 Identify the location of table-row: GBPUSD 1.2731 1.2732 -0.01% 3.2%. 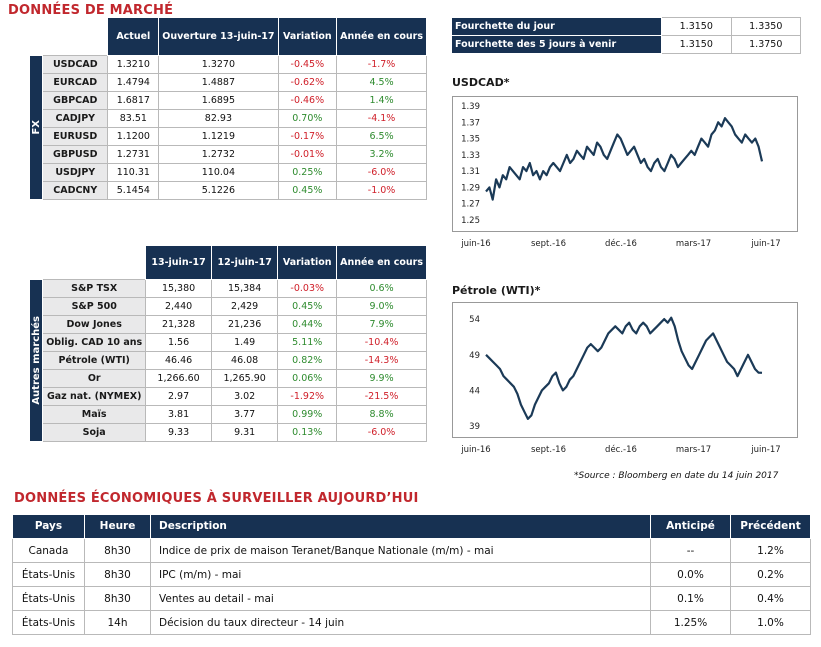
(228, 154).